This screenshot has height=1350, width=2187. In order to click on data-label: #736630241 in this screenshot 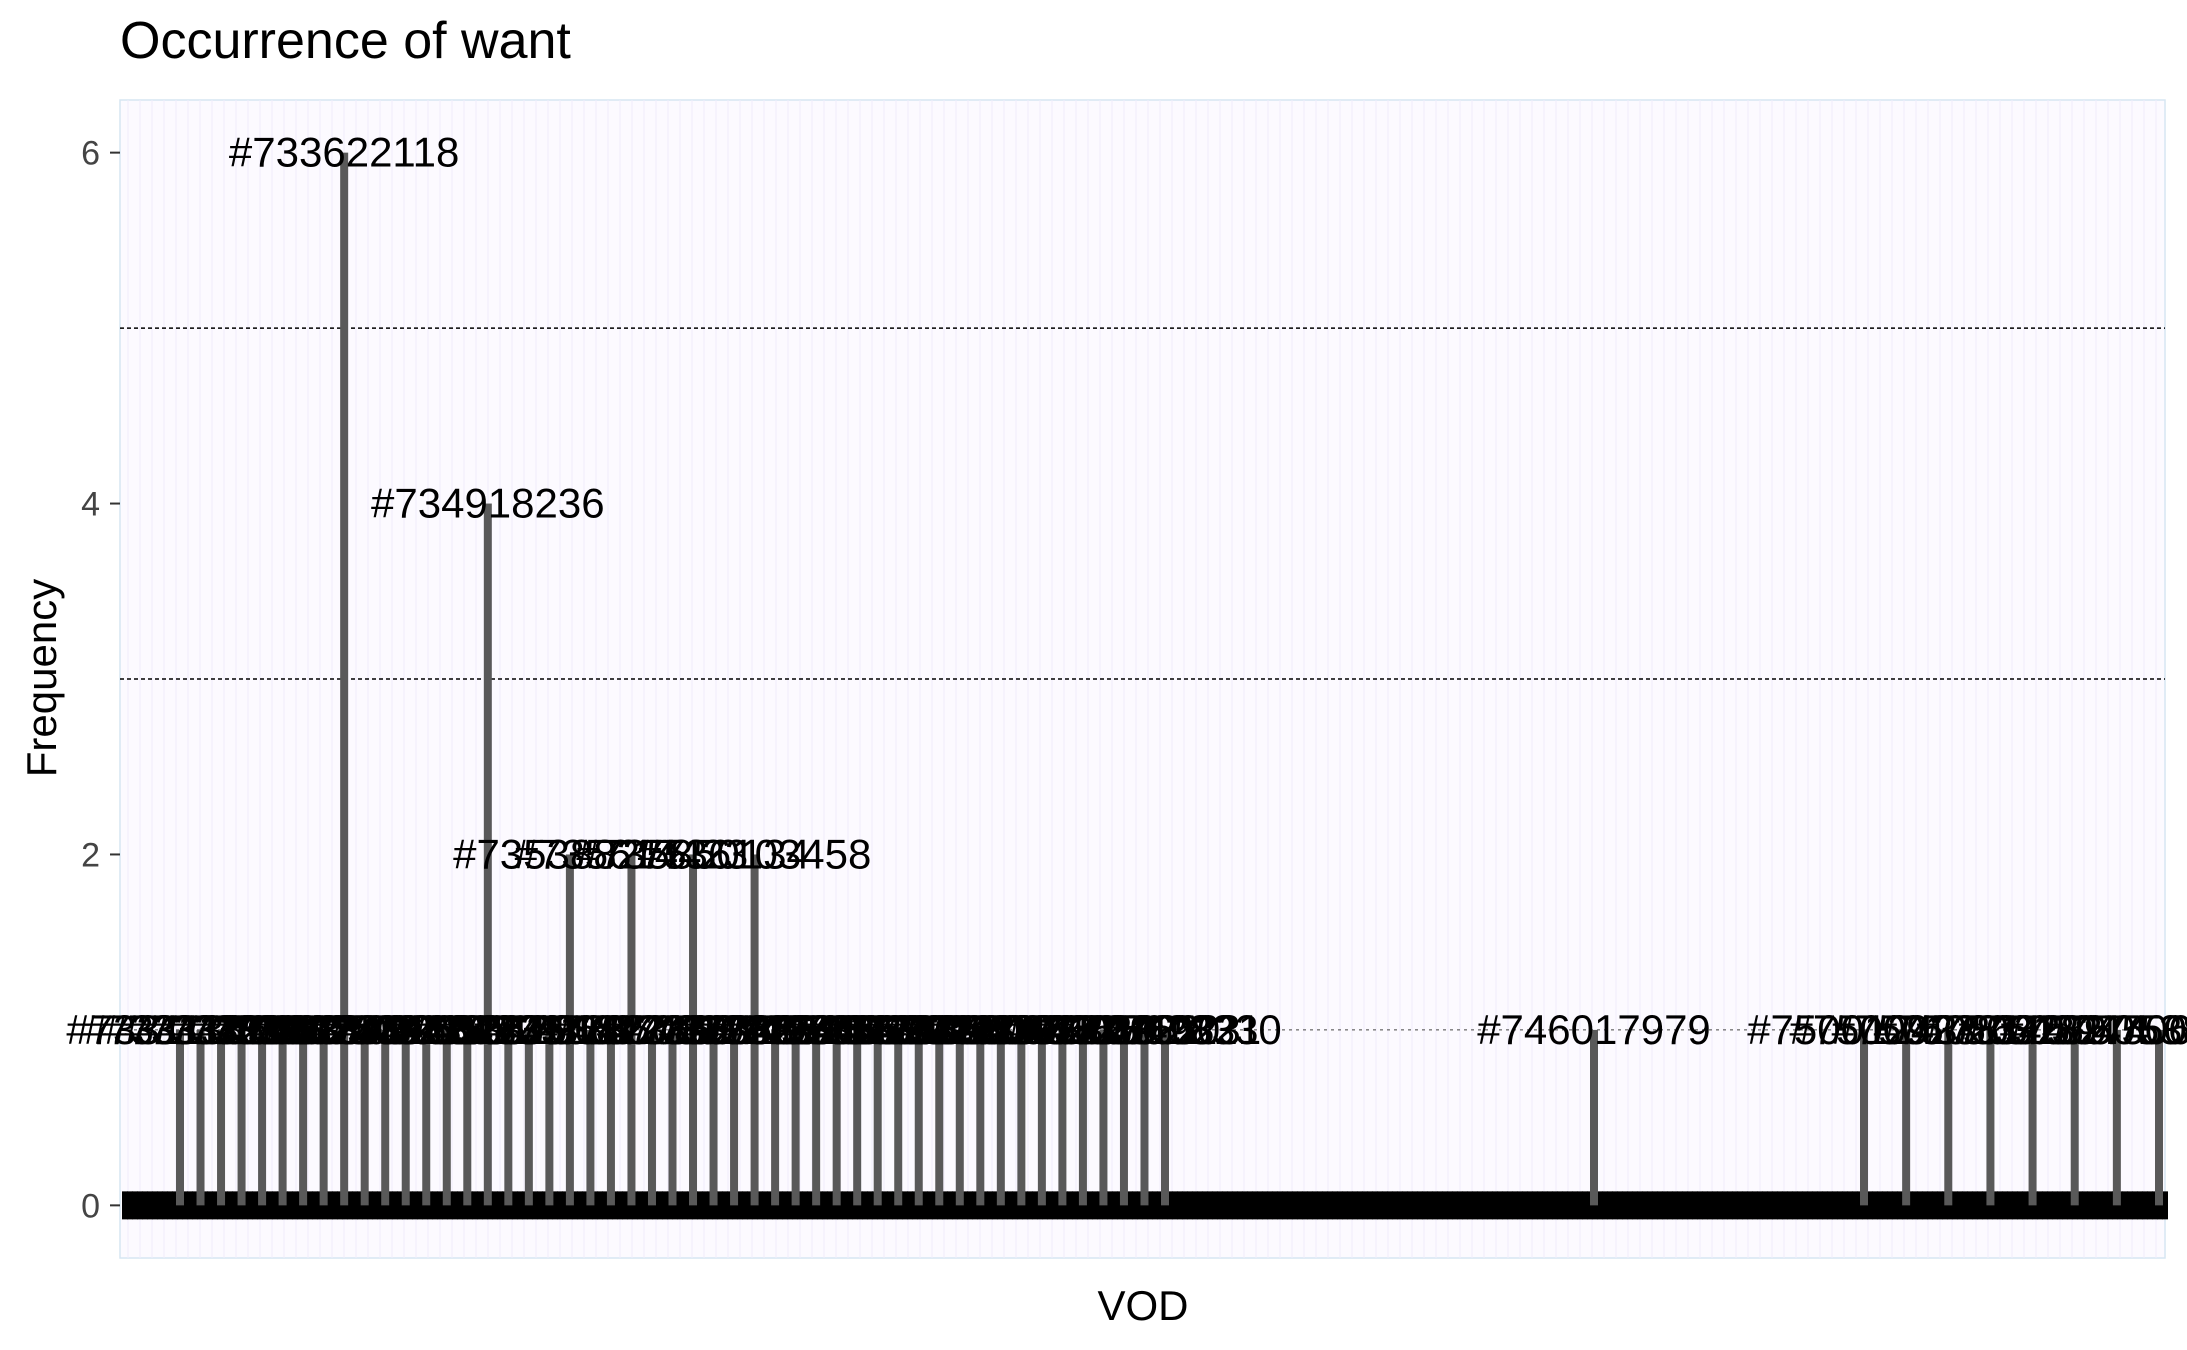, I will do `click(898, 1029)`.